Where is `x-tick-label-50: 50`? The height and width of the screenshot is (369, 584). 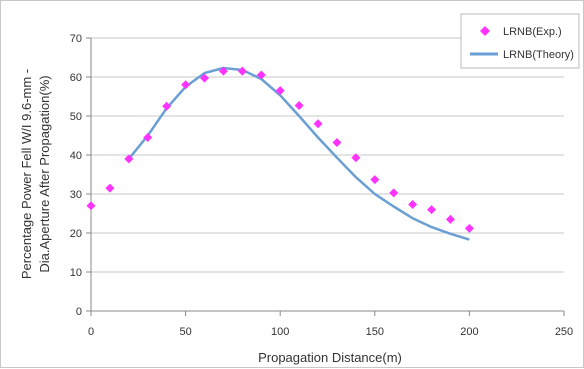 x-tick-label-50: 50 is located at coordinates (185, 332).